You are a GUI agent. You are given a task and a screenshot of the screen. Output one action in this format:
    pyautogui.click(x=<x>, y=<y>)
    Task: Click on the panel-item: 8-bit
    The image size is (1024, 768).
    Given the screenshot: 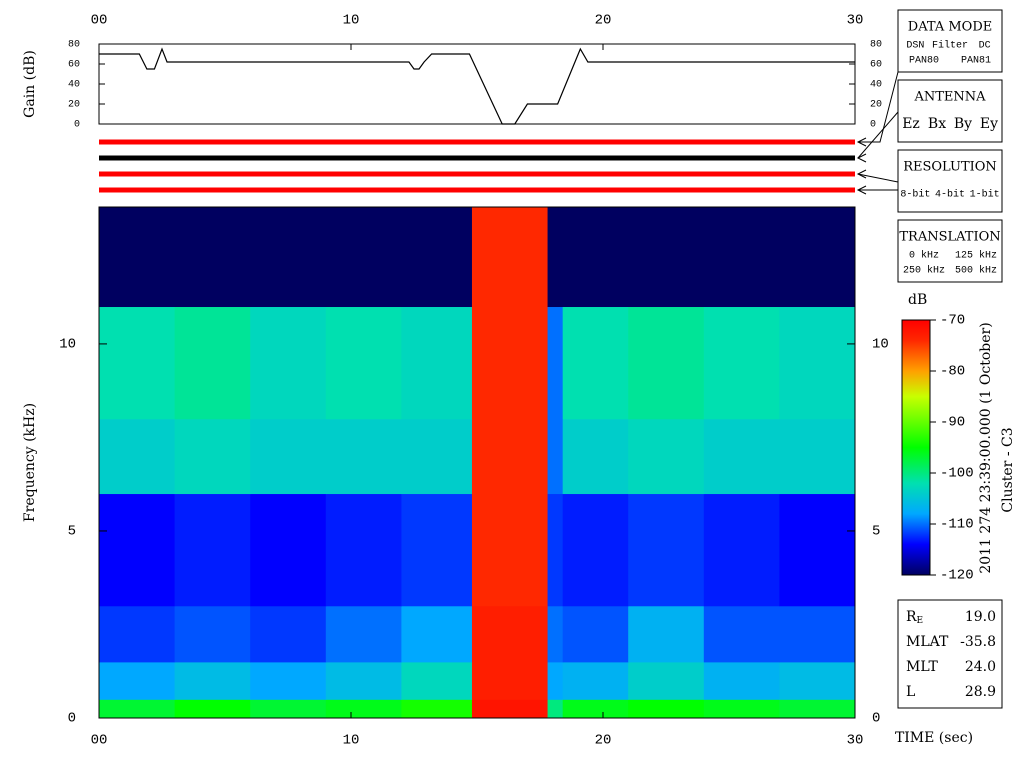 What is the action you would take?
    pyautogui.click(x=915, y=195)
    